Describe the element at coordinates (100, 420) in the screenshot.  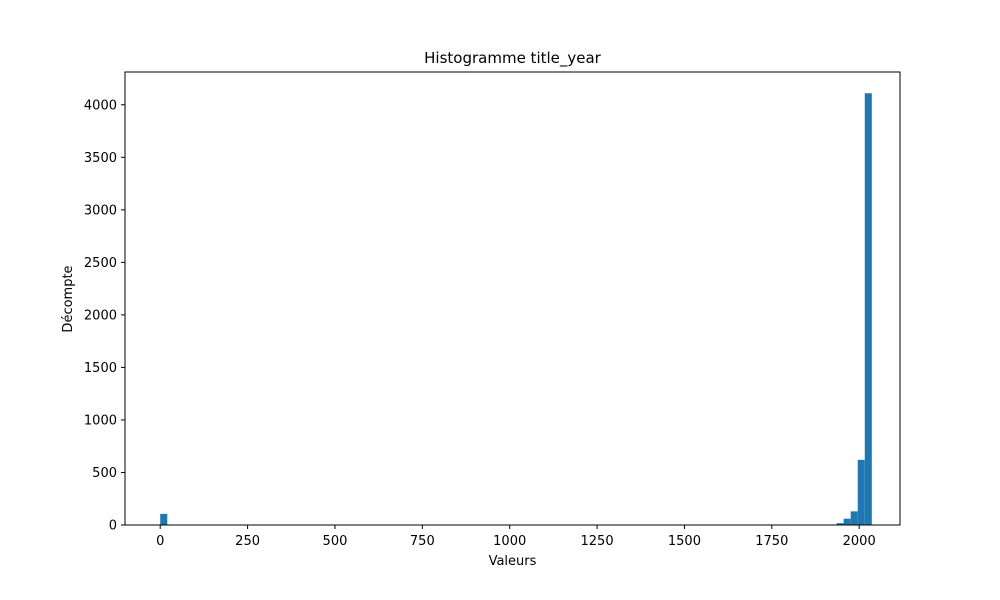
I see `y-tick-label-2: 1000` at that location.